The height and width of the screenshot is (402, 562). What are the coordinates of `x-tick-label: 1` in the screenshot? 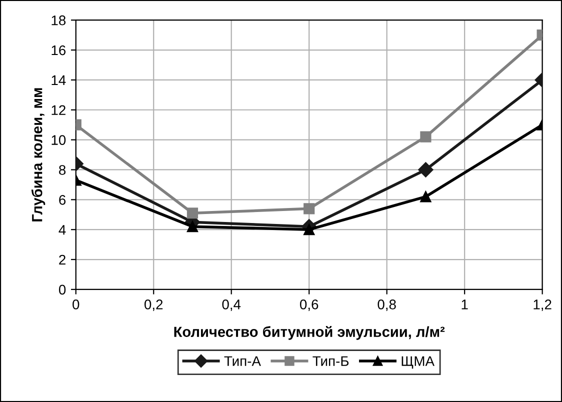 It's located at (465, 305).